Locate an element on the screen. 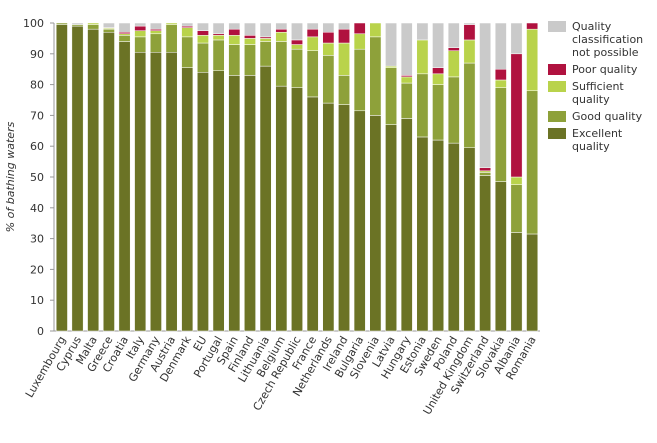 This screenshot has height=443, width=657. y-tick-label: 0 is located at coordinates (40, 331).